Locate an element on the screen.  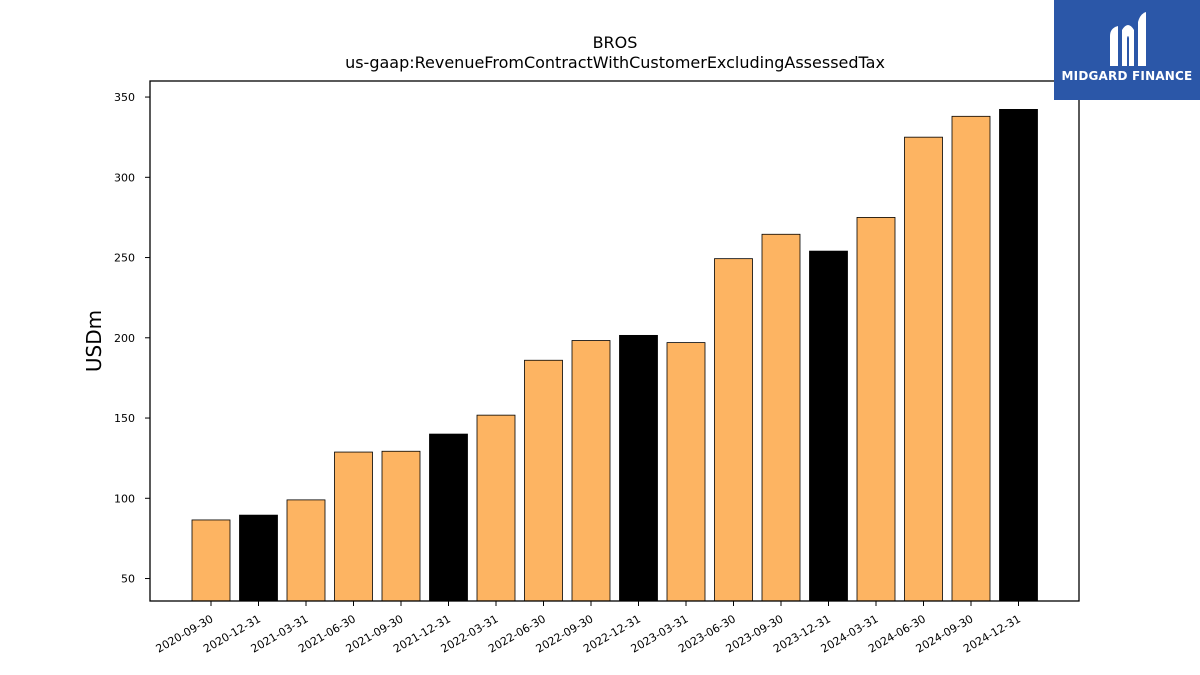
y-tick-label: 250 is located at coordinates (124, 258).